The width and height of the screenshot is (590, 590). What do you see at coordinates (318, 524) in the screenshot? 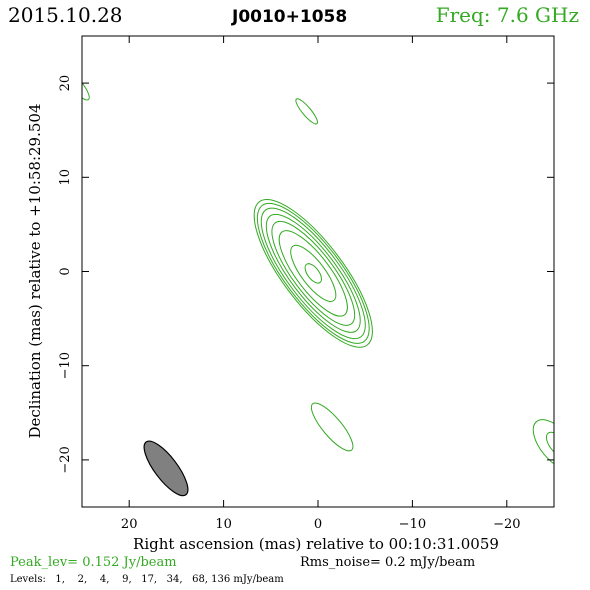
I see `x-tick-label: 0` at bounding box center [318, 524].